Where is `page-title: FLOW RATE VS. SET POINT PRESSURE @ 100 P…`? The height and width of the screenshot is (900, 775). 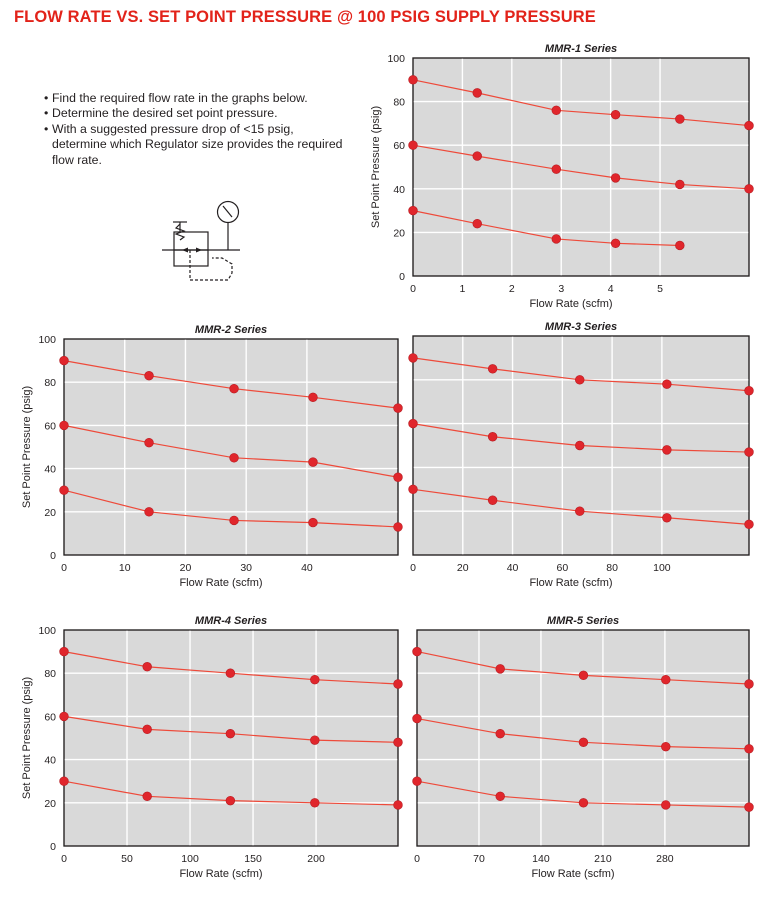 page-title: FLOW RATE VS. SET POINT PRESSURE @ 100 P… is located at coordinates (305, 17).